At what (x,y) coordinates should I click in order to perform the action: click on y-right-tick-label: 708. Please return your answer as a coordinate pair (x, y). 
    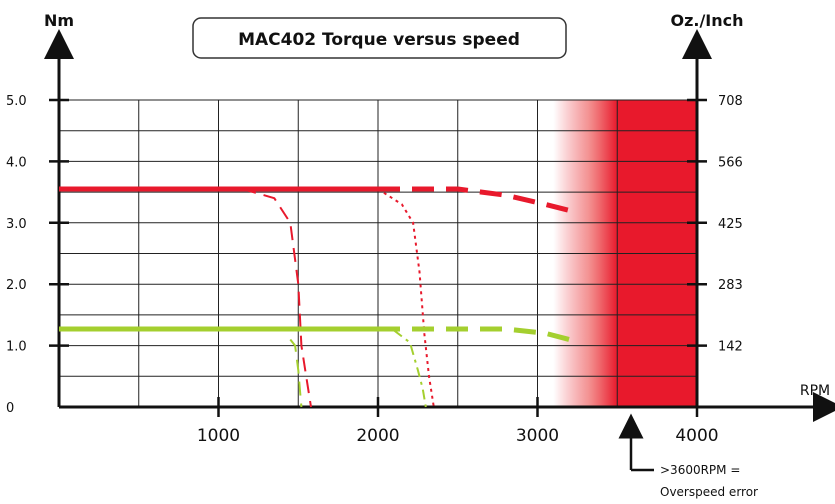
    Looking at the image, I should click on (730, 101).